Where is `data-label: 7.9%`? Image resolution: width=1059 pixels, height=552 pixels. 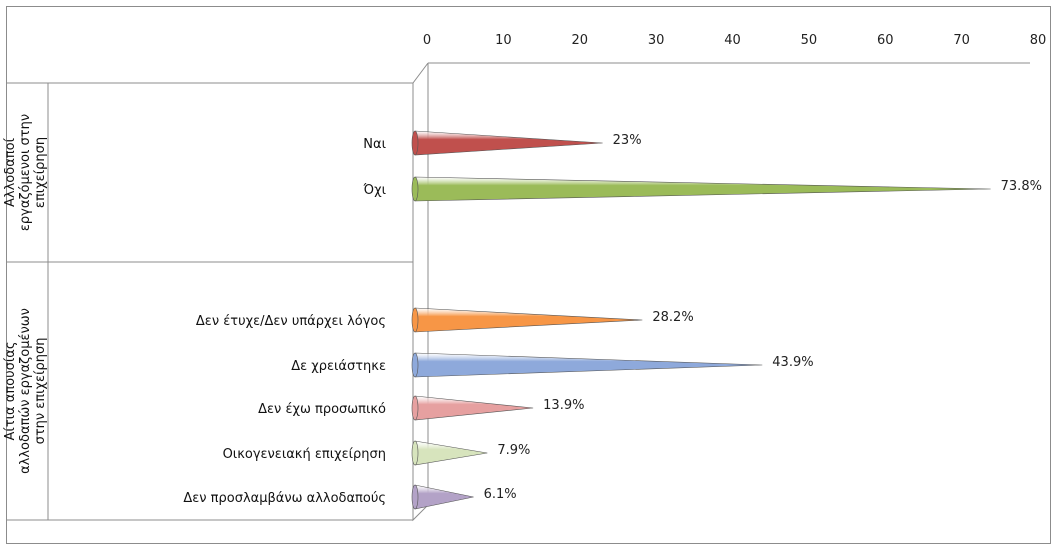 data-label: 7.9% is located at coordinates (513, 450).